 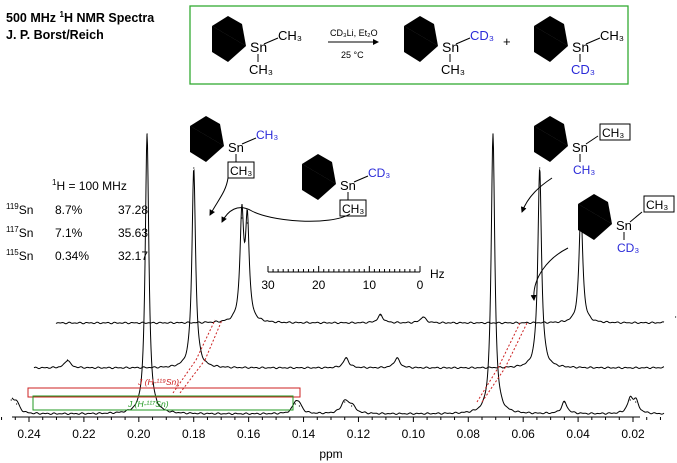 What do you see at coordinates (319, 285) in the screenshot?
I see `hz-tick-label: 20` at bounding box center [319, 285].